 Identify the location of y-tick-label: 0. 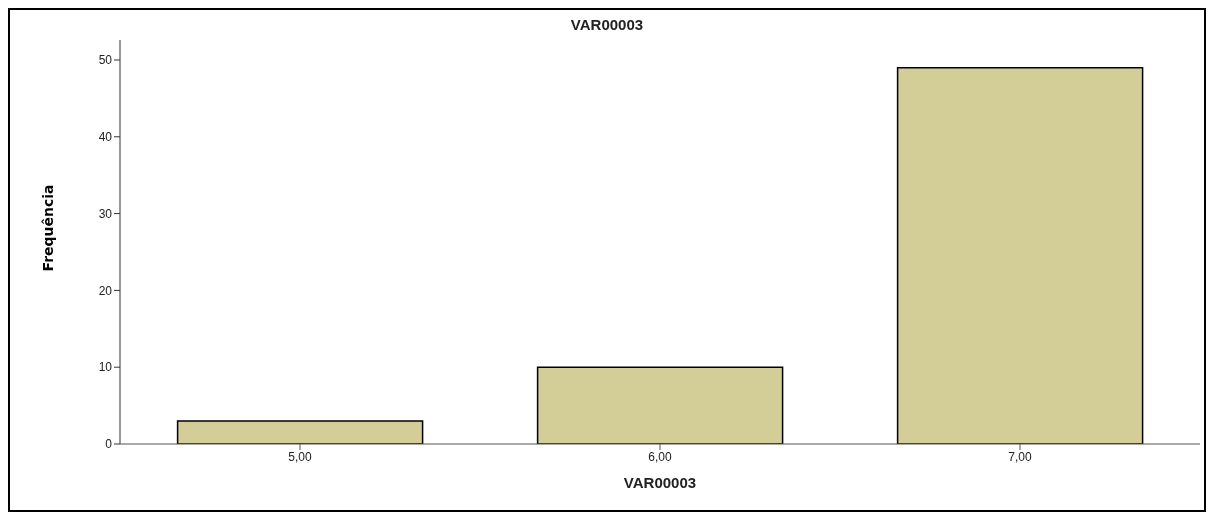
(109, 444).